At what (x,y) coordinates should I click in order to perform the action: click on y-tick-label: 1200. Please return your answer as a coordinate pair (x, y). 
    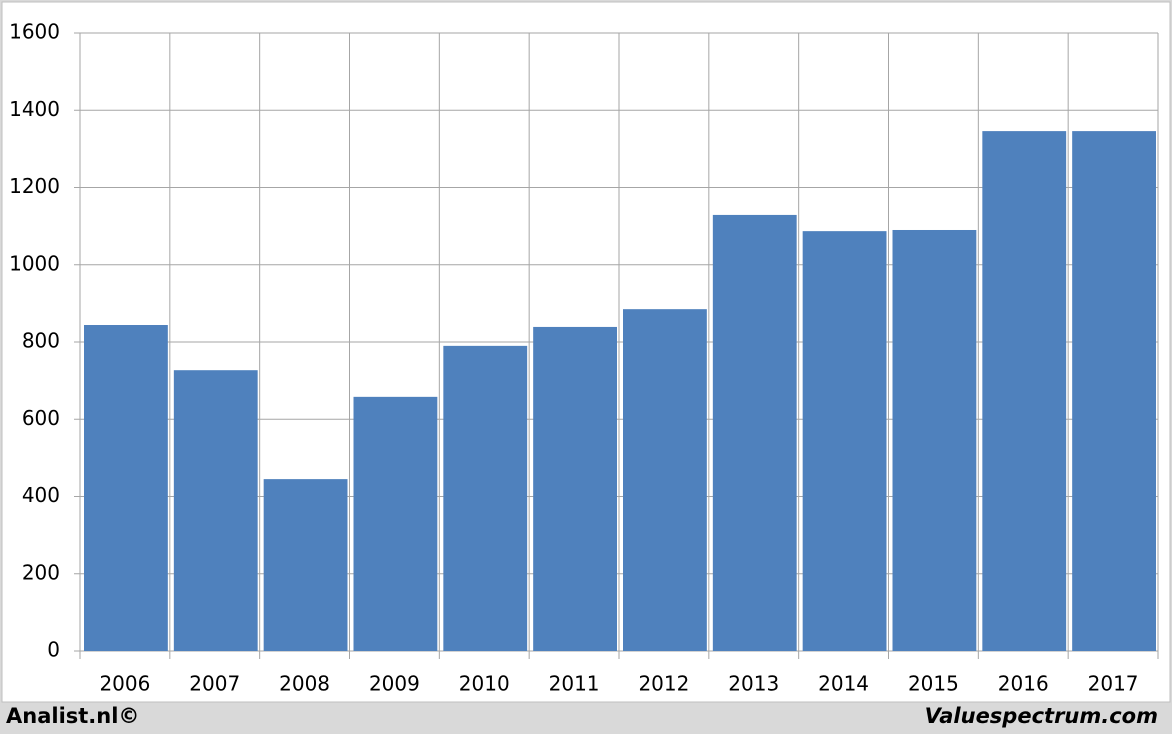
    Looking at the image, I should click on (34, 186).